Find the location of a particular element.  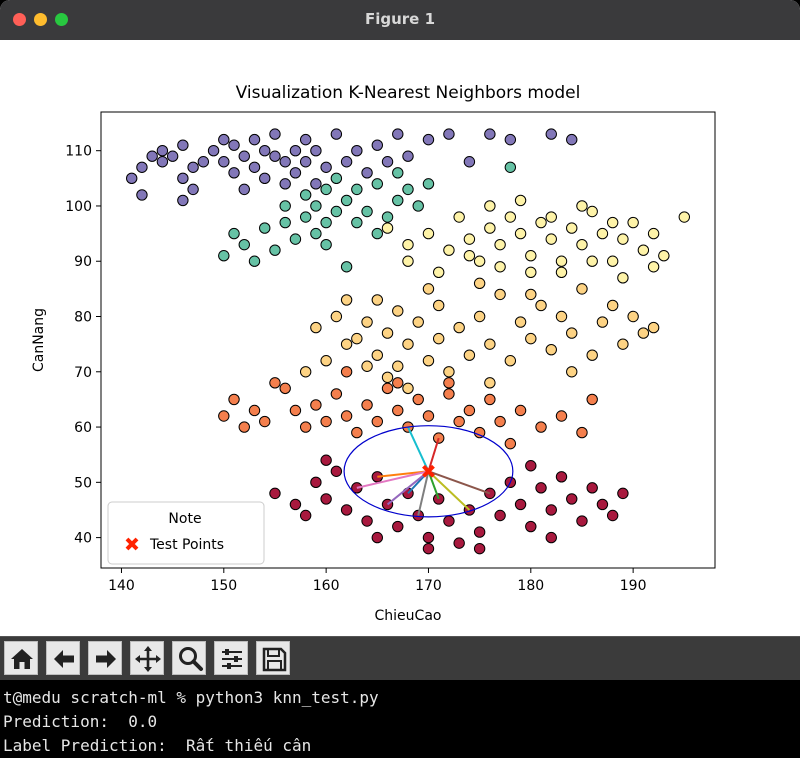

x-tick-label: 190 is located at coordinates (633, 586).